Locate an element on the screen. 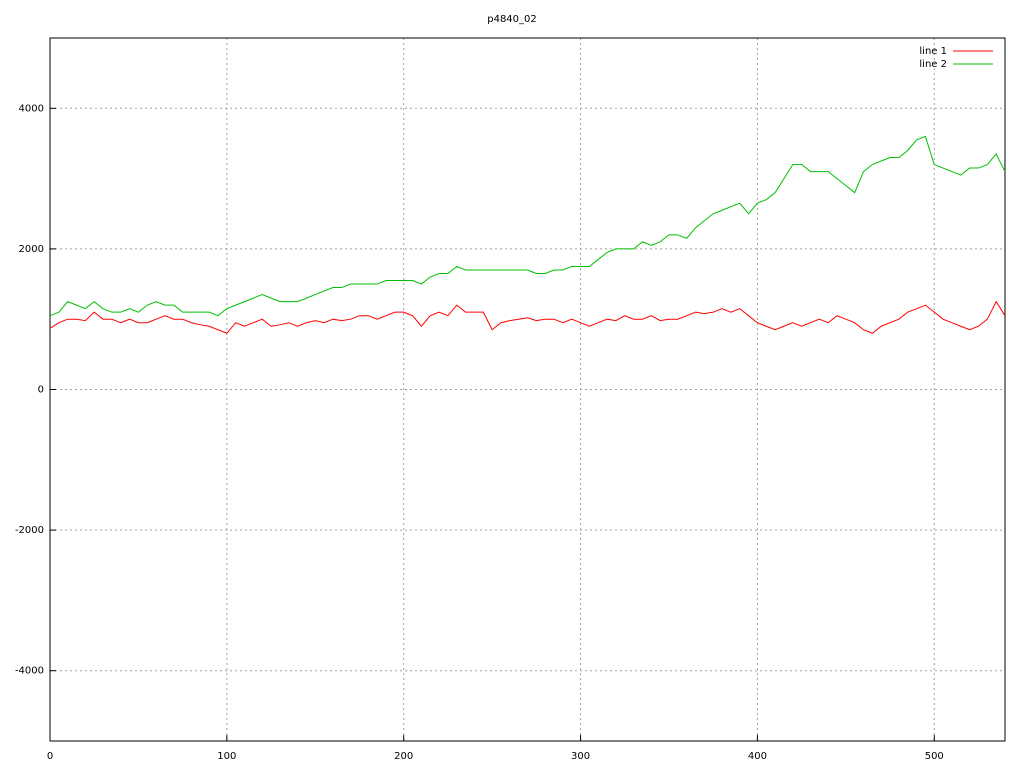 Image resolution: width=1024 pixels, height=768 pixels. y-tick-label: 4000 is located at coordinates (31, 108).